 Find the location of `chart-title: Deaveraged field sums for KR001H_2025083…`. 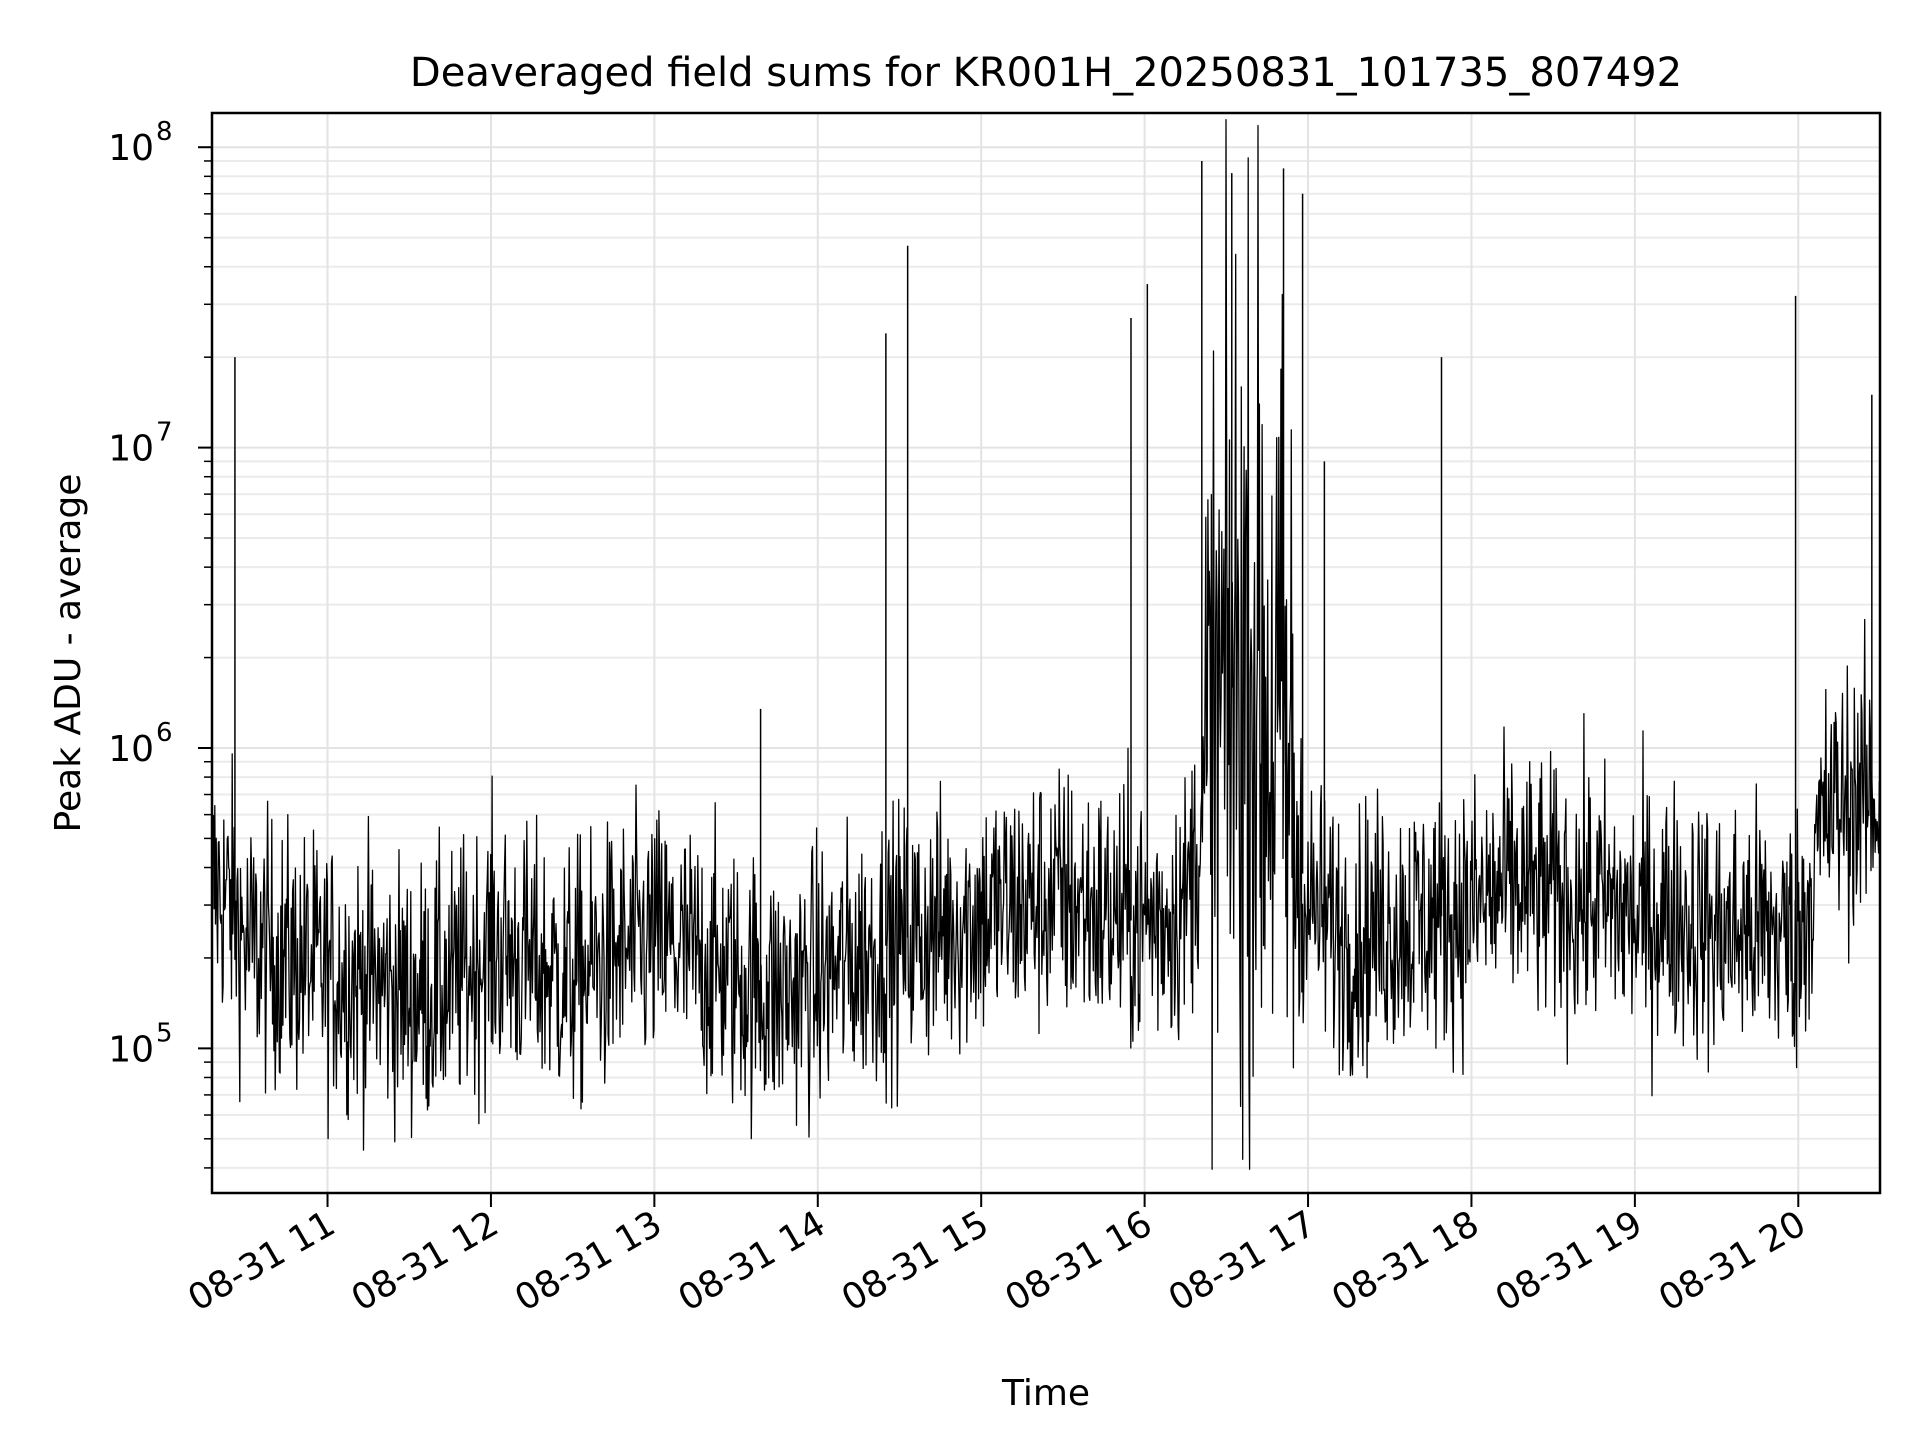

chart-title: Deaveraged field sums for KR001H_2025083… is located at coordinates (1046, 73).